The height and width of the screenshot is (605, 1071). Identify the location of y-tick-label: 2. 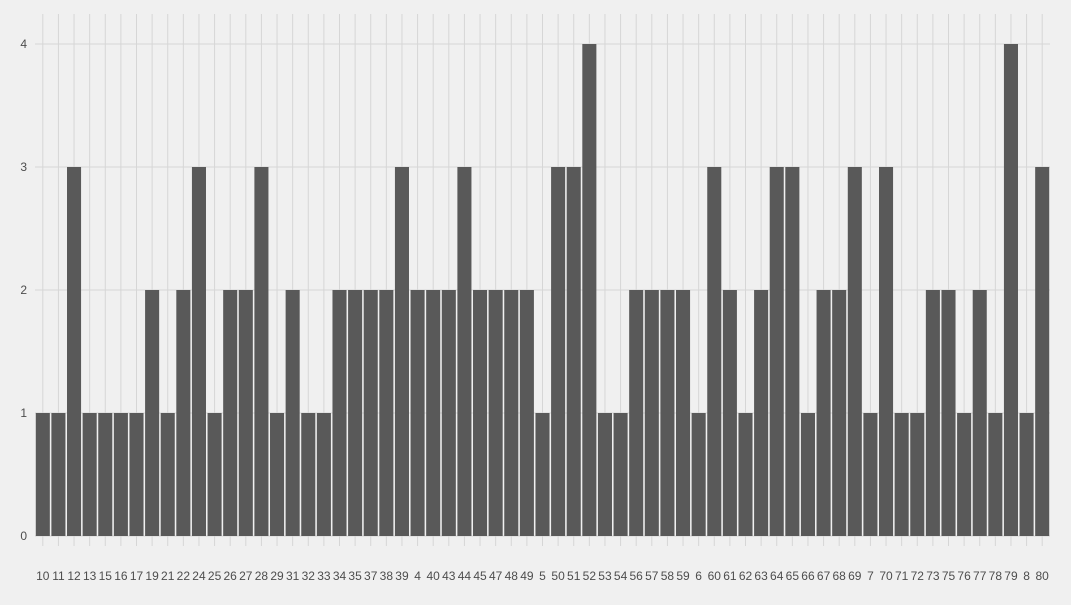
(23, 290).